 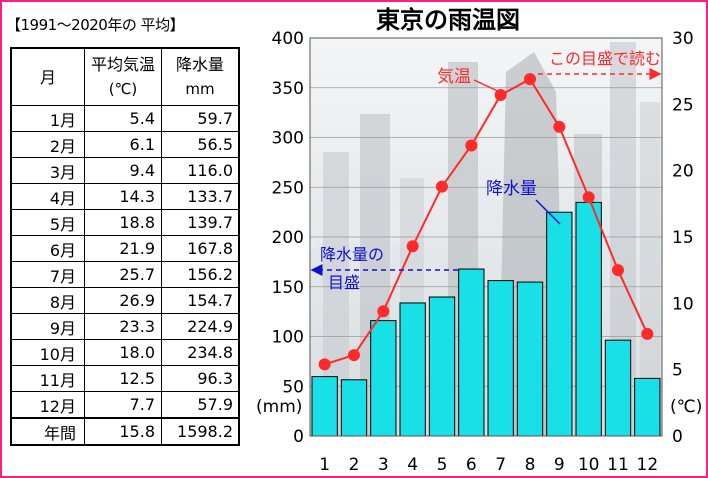 What do you see at coordinates (200, 196) in the screenshot?
I see `precipitation-cell: 133.7` at bounding box center [200, 196].